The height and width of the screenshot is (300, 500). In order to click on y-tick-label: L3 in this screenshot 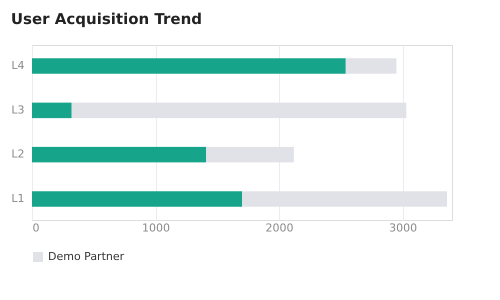, I will do `click(17, 109)`.